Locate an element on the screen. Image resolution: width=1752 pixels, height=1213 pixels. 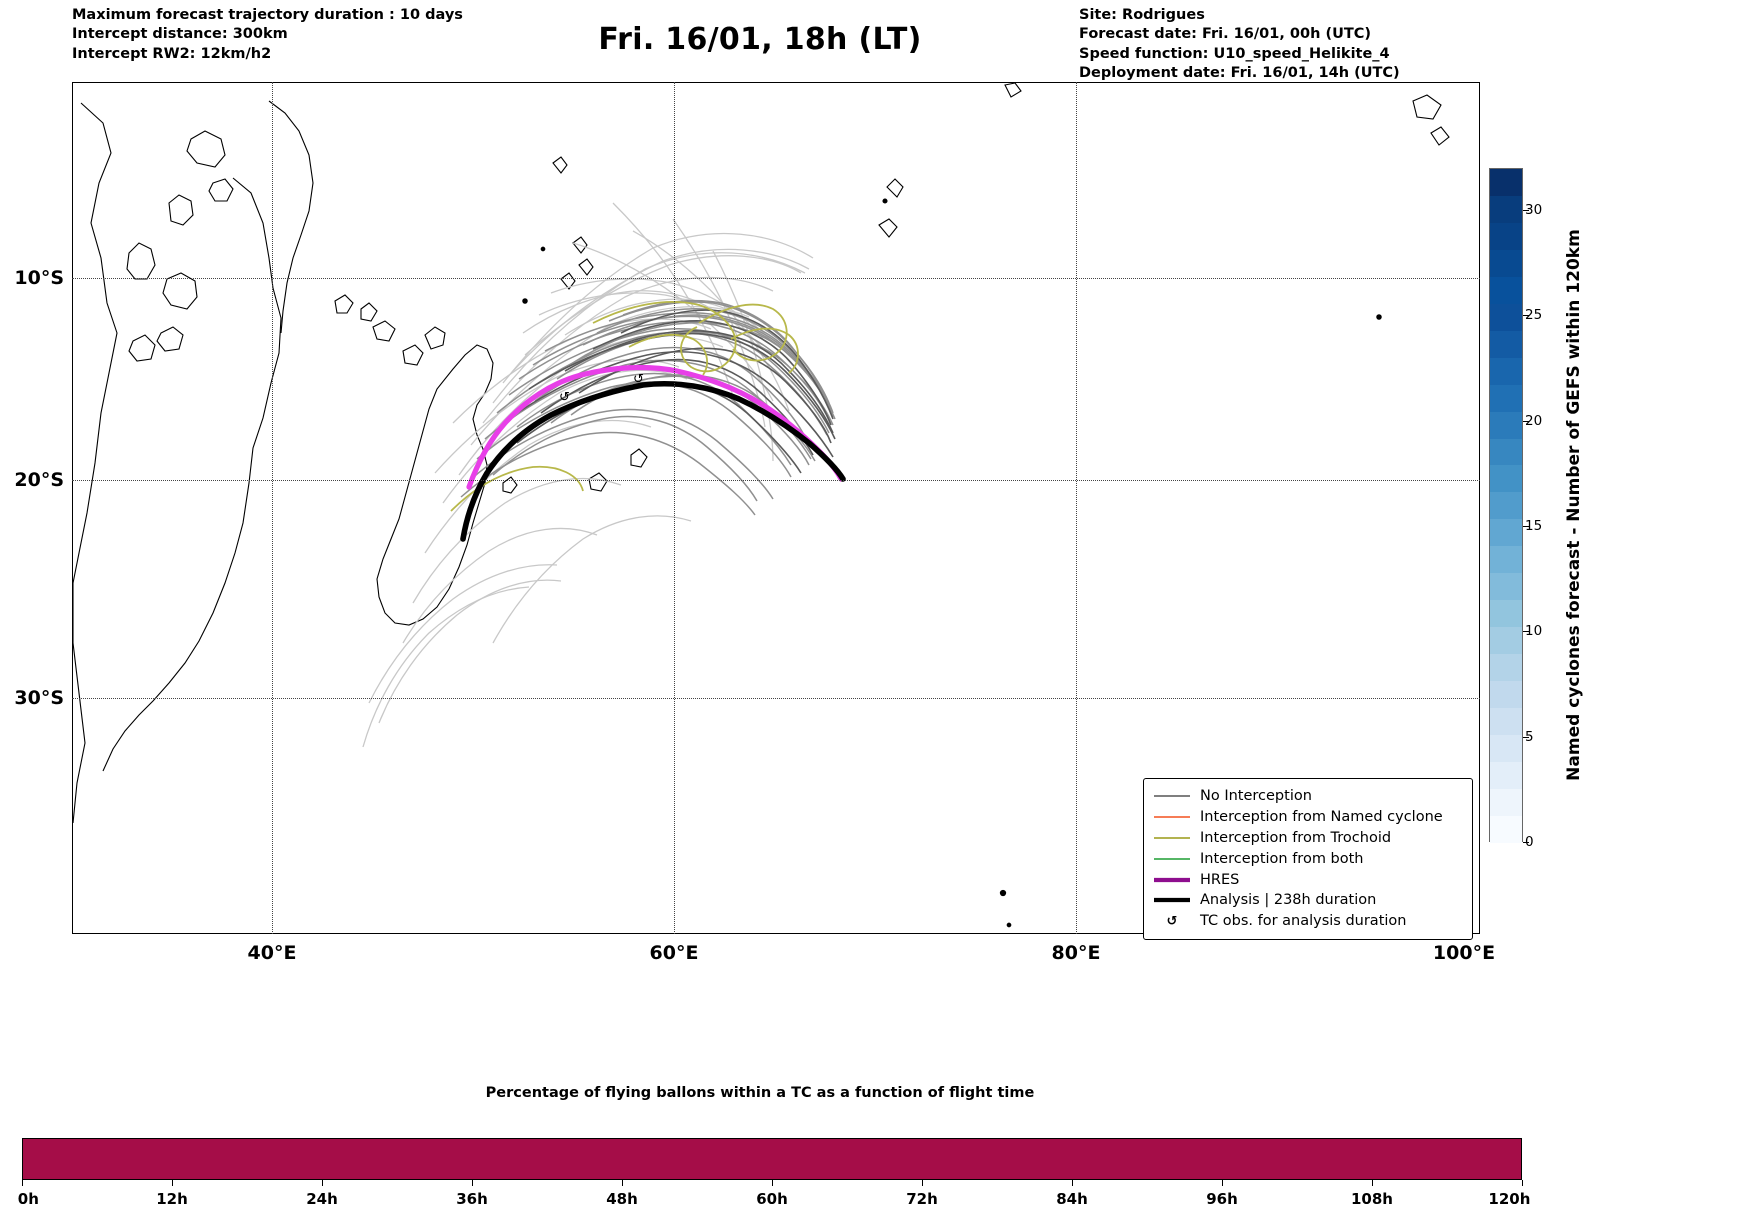
colorbar-tick-label: 15 is located at coordinates (1534, 526).